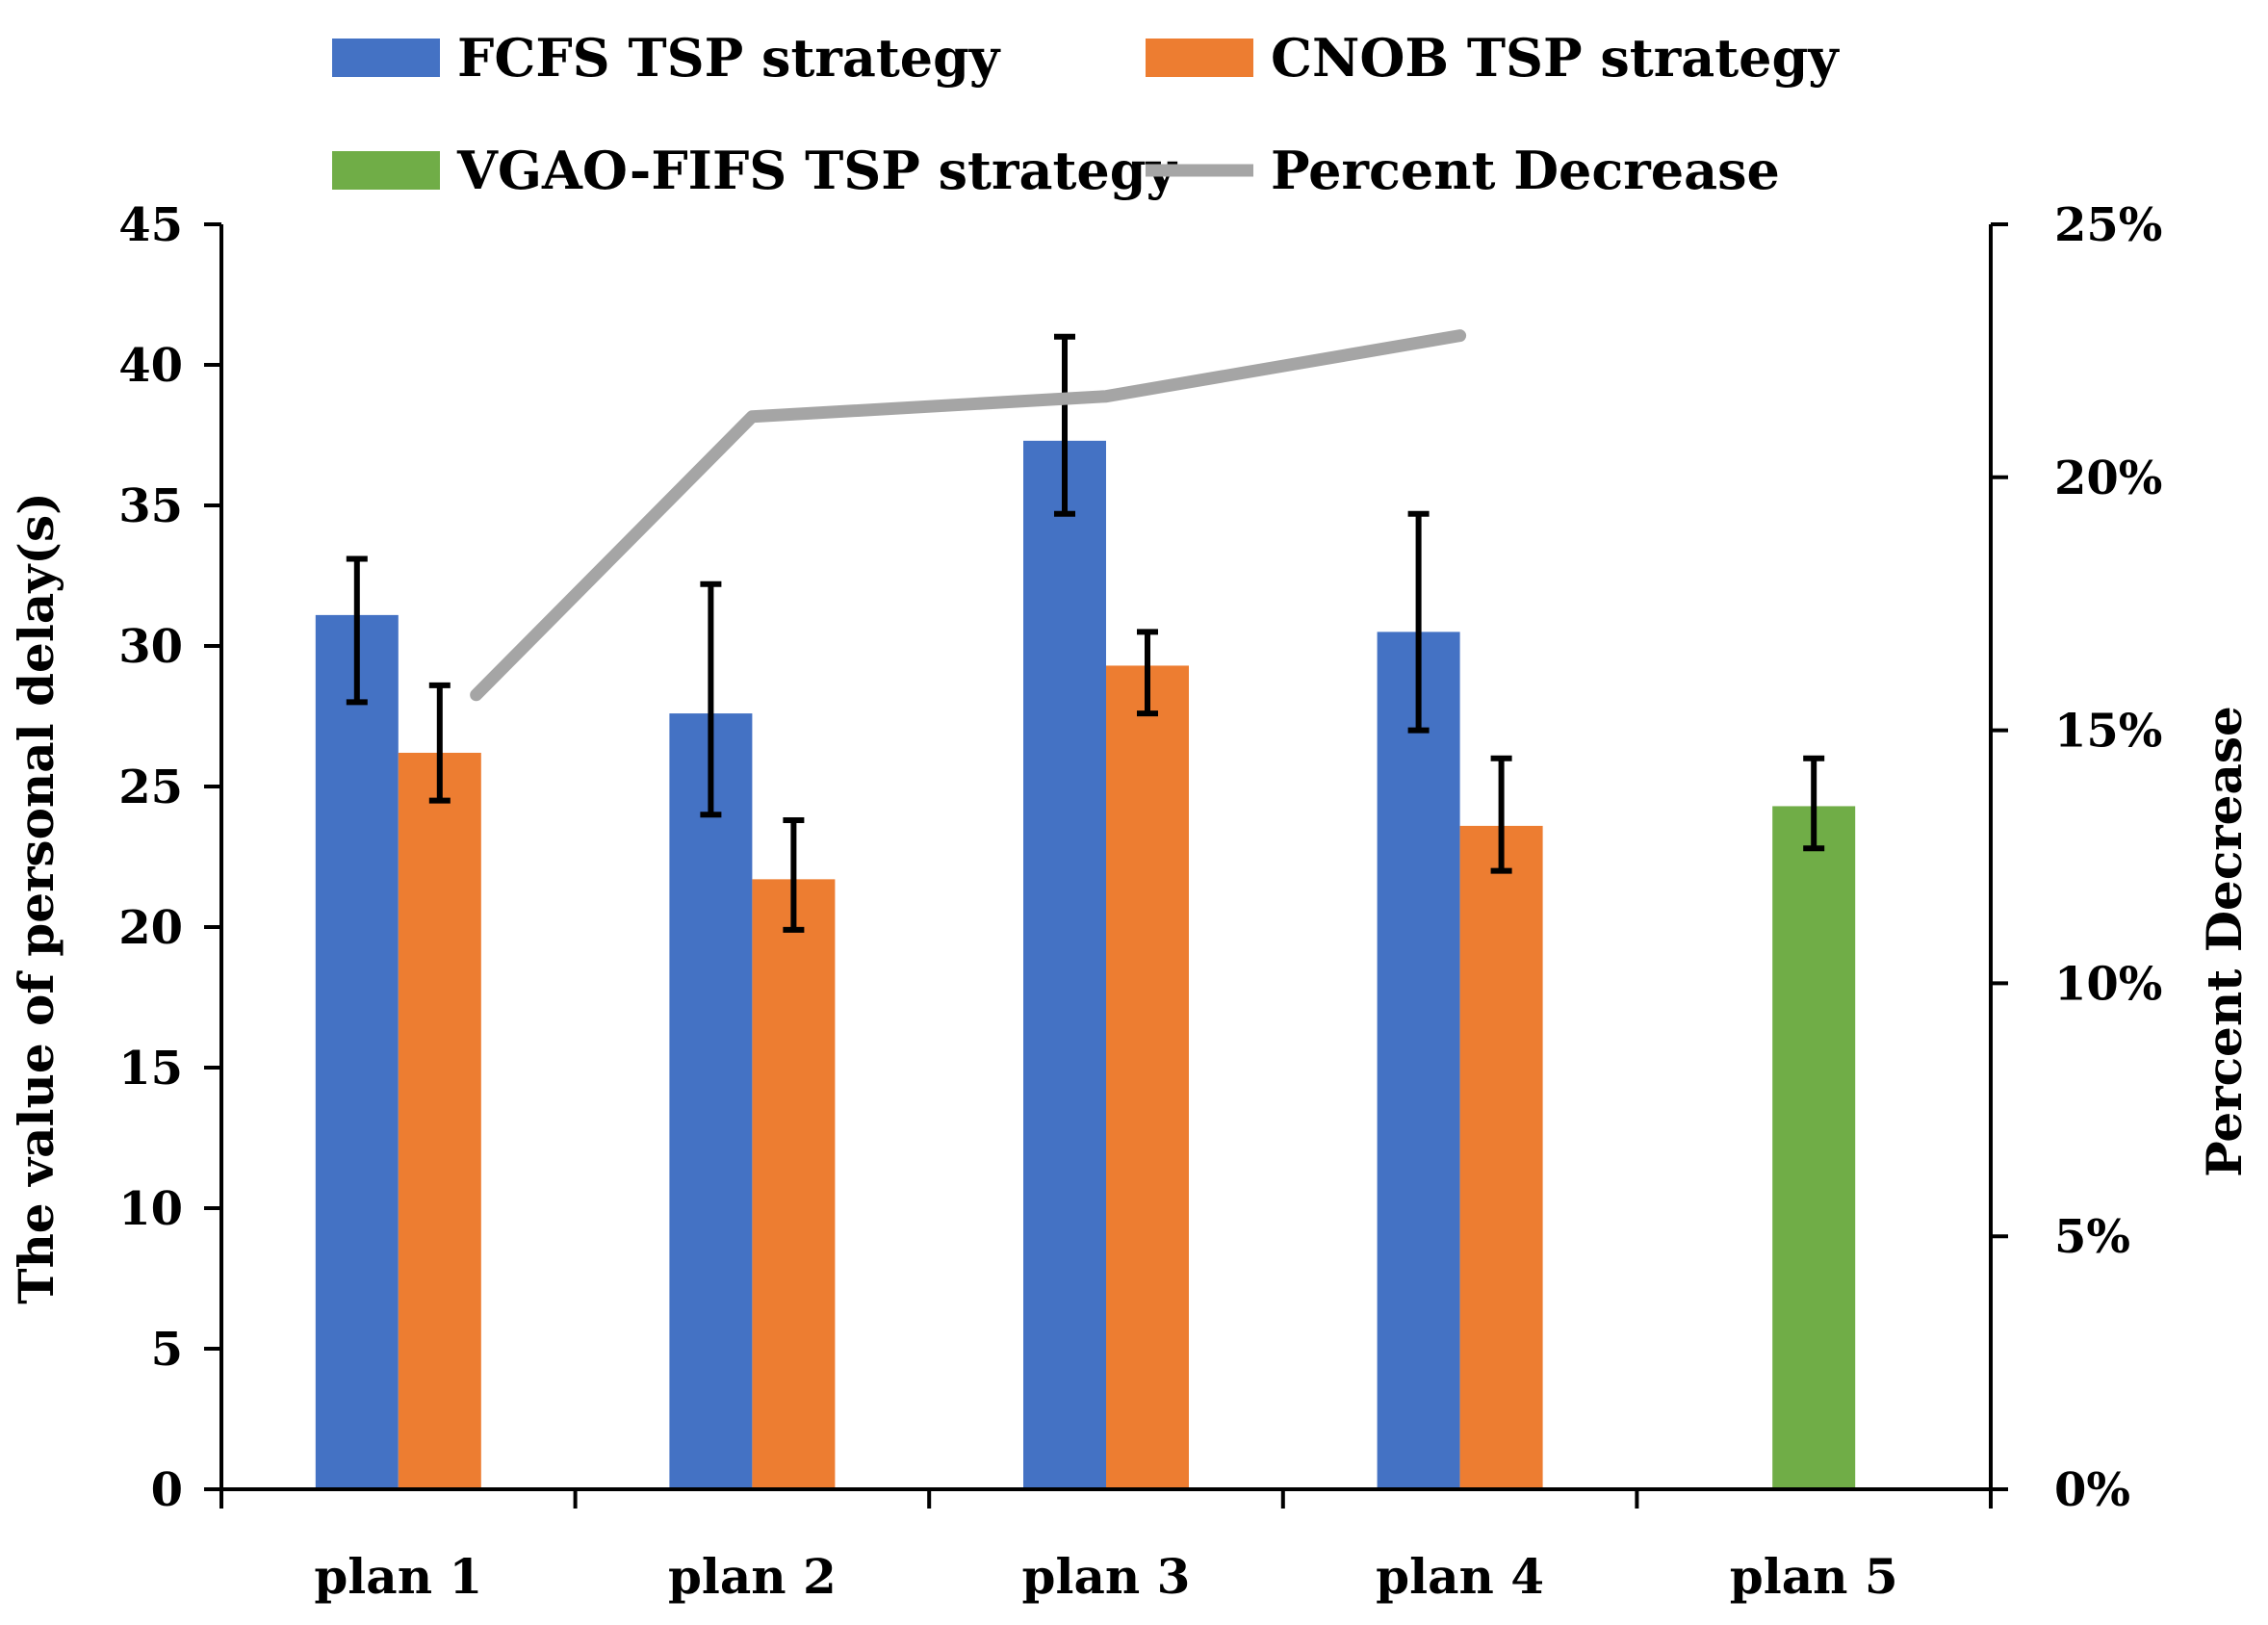 Image resolution: width=2268 pixels, height=1625 pixels. What do you see at coordinates (1814, 1576) in the screenshot?
I see `x-tick-label-5: plan 5` at bounding box center [1814, 1576].